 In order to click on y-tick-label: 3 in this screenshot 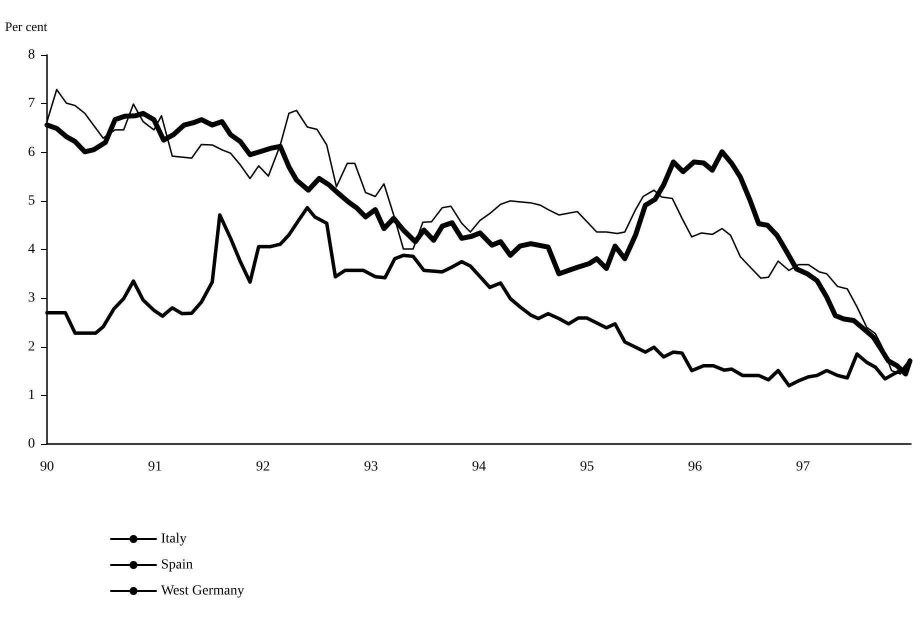, I will do `click(31, 298)`.